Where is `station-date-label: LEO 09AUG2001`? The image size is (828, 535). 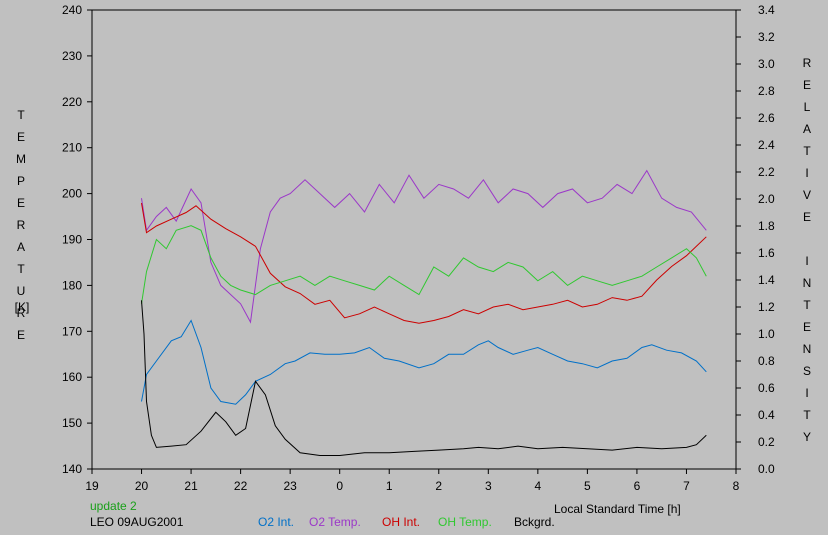 station-date-label: LEO 09AUG2001 is located at coordinates (137, 522).